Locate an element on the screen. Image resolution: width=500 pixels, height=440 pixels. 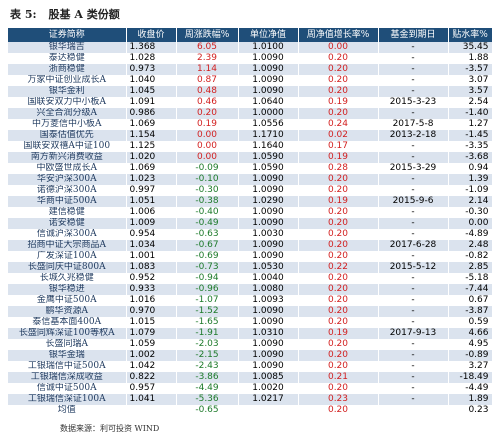
unit-nav-cell: 1.0590 is located at coordinates (268, 168).